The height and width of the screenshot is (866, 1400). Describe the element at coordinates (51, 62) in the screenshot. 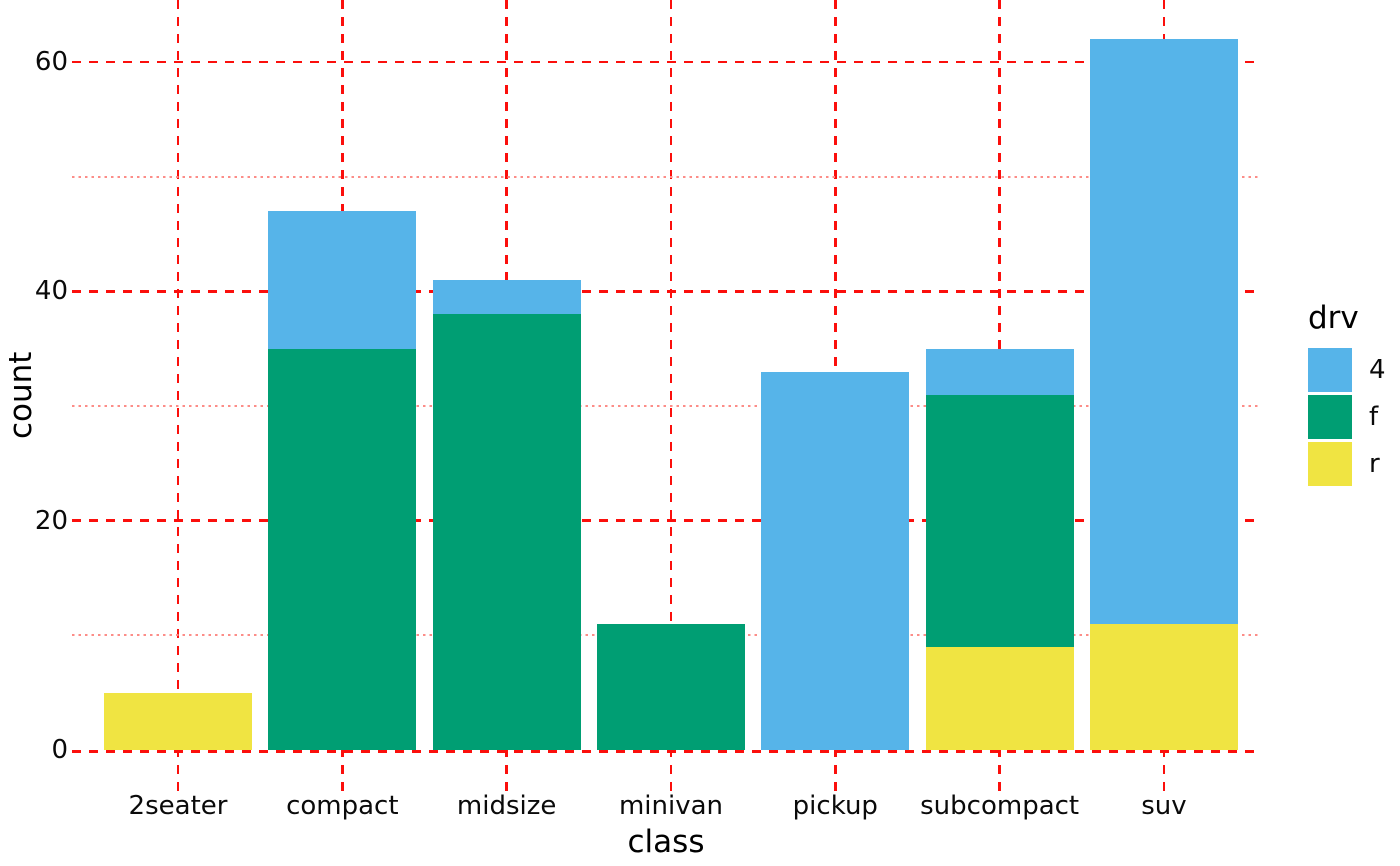

I see `y-tick-label-60: 60` at that location.